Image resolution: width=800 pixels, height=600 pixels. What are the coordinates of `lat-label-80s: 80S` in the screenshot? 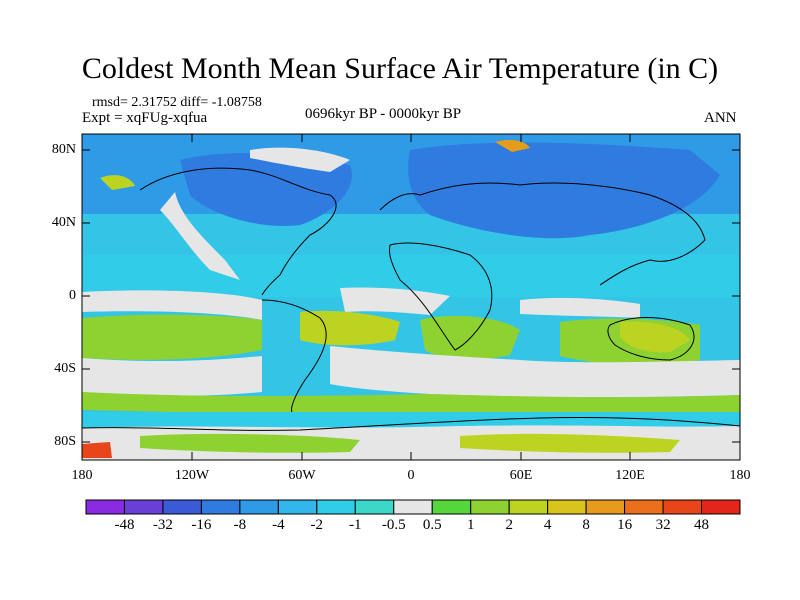 It's located at (65, 441).